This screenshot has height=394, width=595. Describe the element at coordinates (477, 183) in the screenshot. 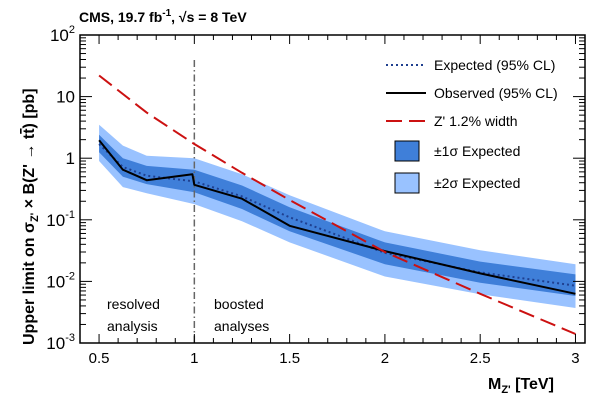

I see `legend-entry-label: ±2σ Expected` at that location.